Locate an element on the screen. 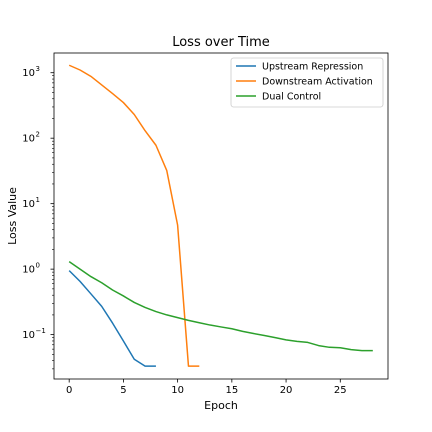 Image resolution: width=432 pixels, height=432 pixels. chart-title: Loss over Time is located at coordinates (221, 42).